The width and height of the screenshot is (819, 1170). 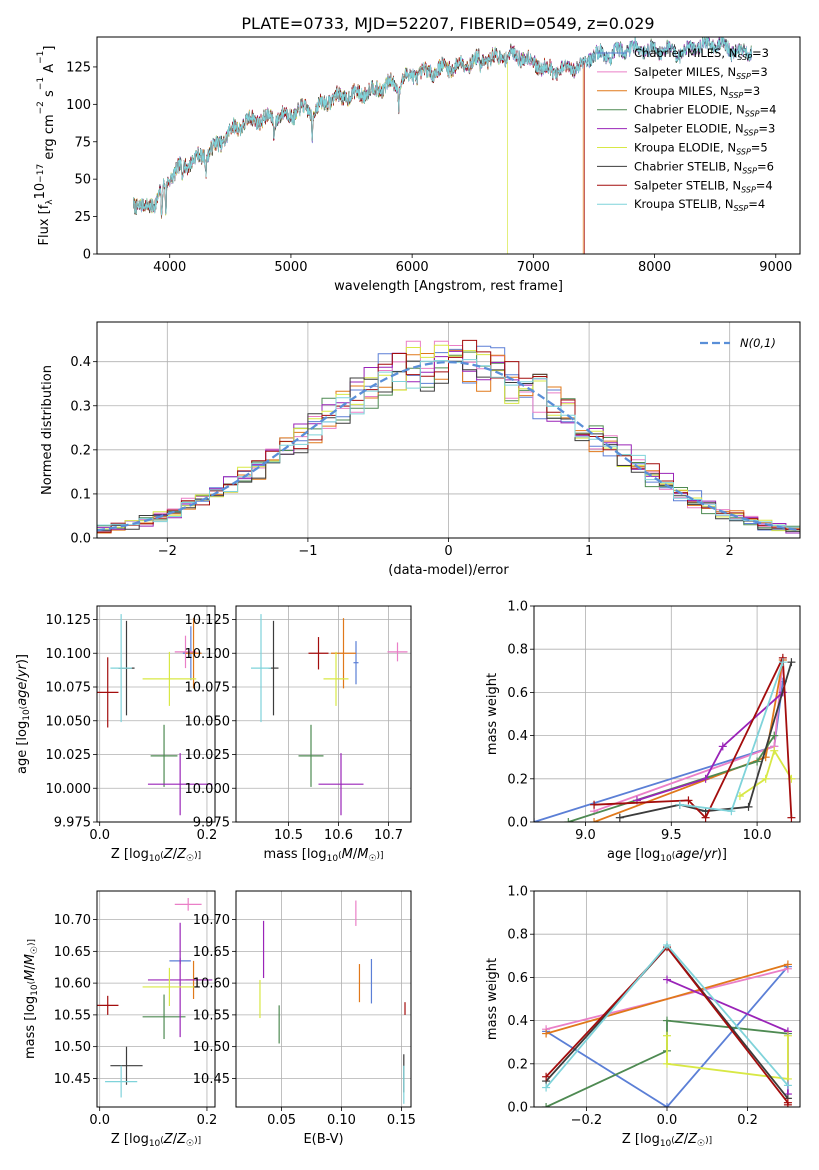 I want to click on x-tick-label: −1, so click(x=307, y=551).